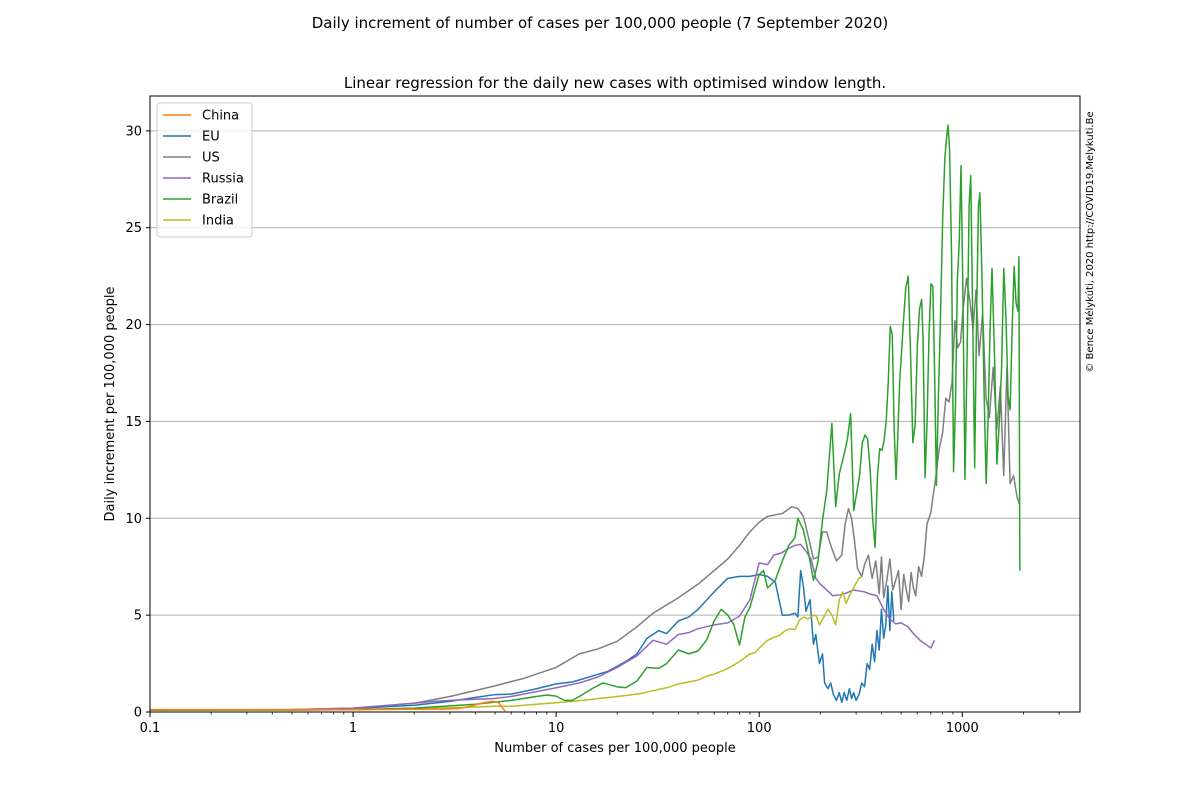 Image resolution: width=1200 pixels, height=800 pixels. I want to click on y-tick-label: 5, so click(138, 616).